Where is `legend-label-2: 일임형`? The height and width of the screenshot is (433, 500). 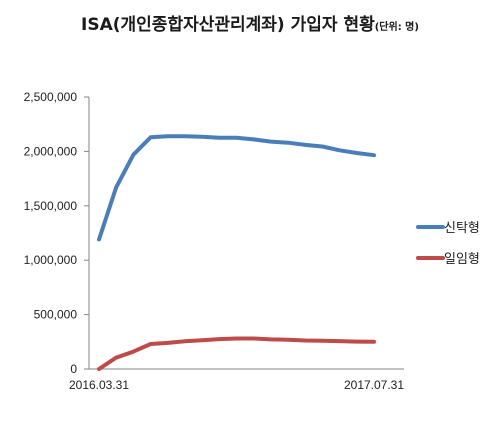
legend-label-2: 일임형 is located at coordinates (462, 259).